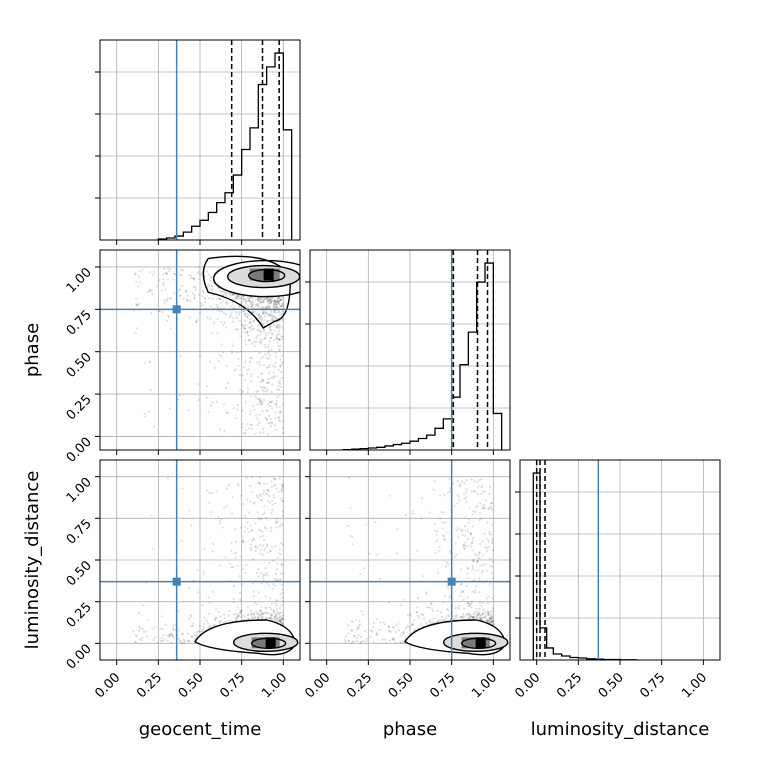 The height and width of the screenshot is (760, 760). Describe the element at coordinates (149, 685) in the screenshot. I see `x-tick-label: 0.25` at that location.